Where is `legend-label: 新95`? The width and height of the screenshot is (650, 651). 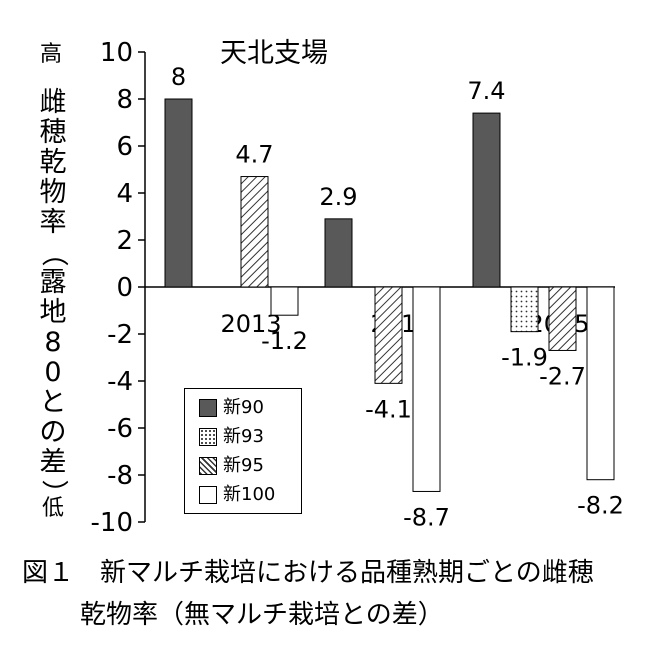
legend-label: 新95 is located at coordinates (243, 465).